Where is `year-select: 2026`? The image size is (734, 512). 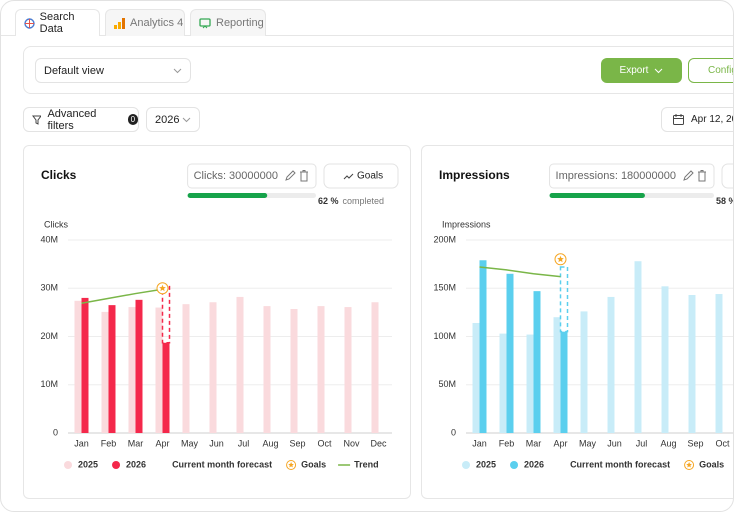
year-select: 2026 is located at coordinates (173, 119).